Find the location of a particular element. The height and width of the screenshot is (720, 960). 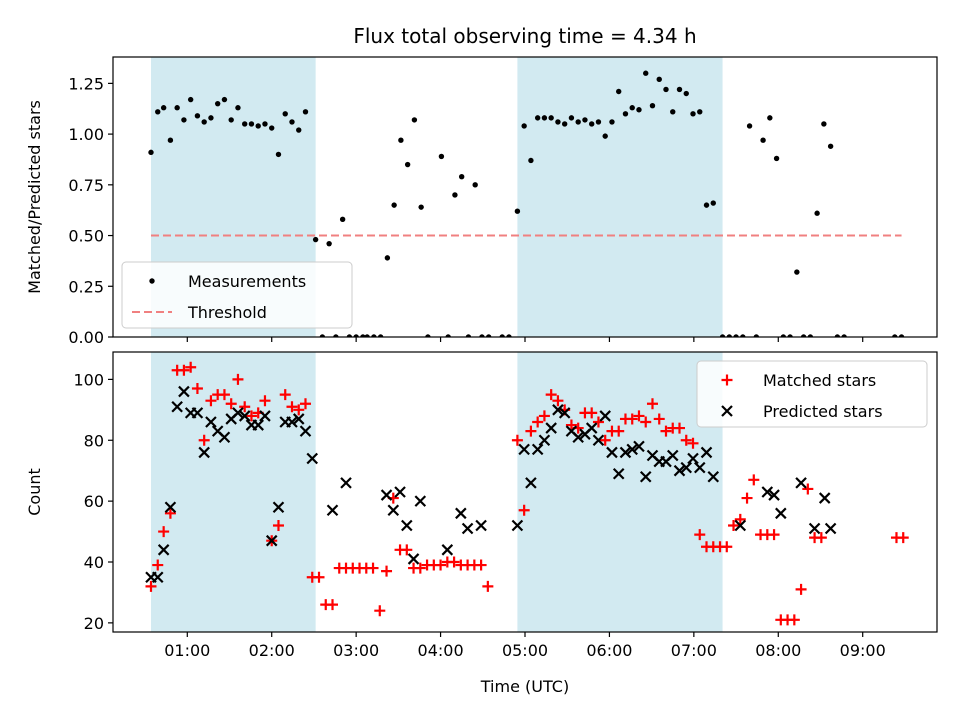

legend-matched-swatch is located at coordinates (727, 380).